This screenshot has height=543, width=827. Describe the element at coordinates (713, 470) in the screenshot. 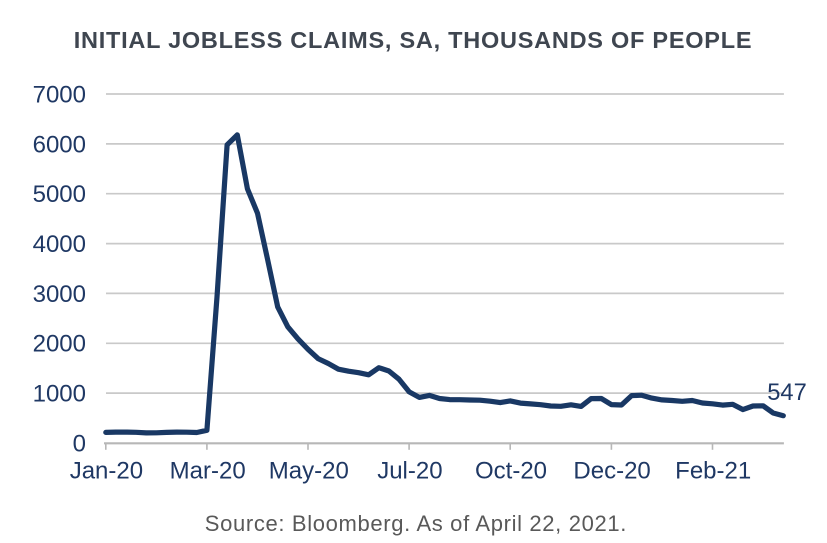

I see `svg-text: Feb-21` at that location.